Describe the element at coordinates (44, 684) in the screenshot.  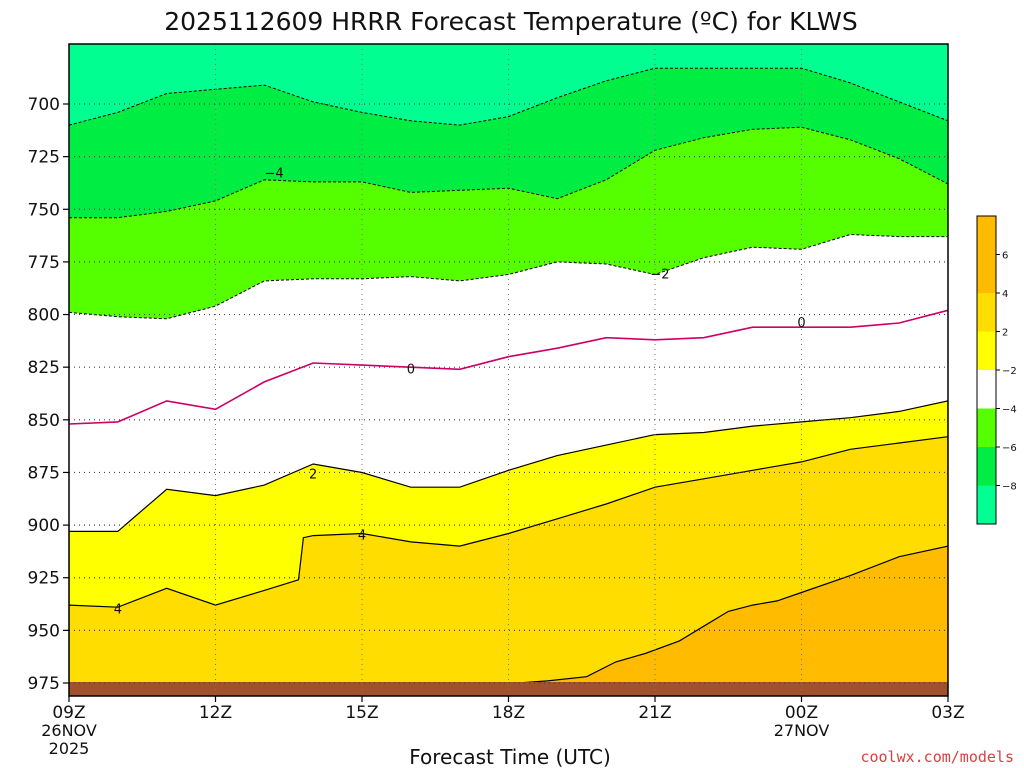
I see `y-tick-label: 975` at that location.